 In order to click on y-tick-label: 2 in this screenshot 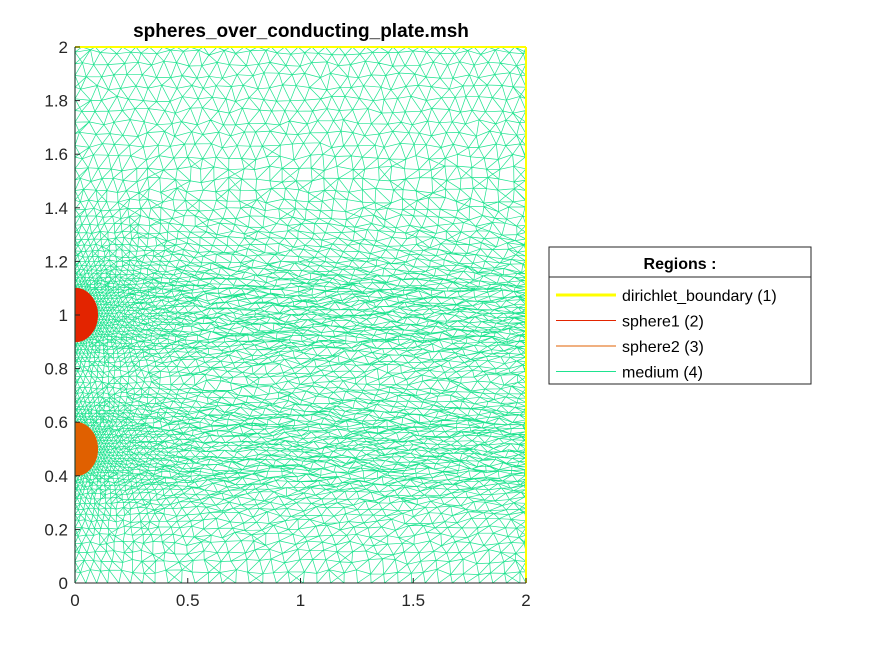, I will do `click(63, 47)`.